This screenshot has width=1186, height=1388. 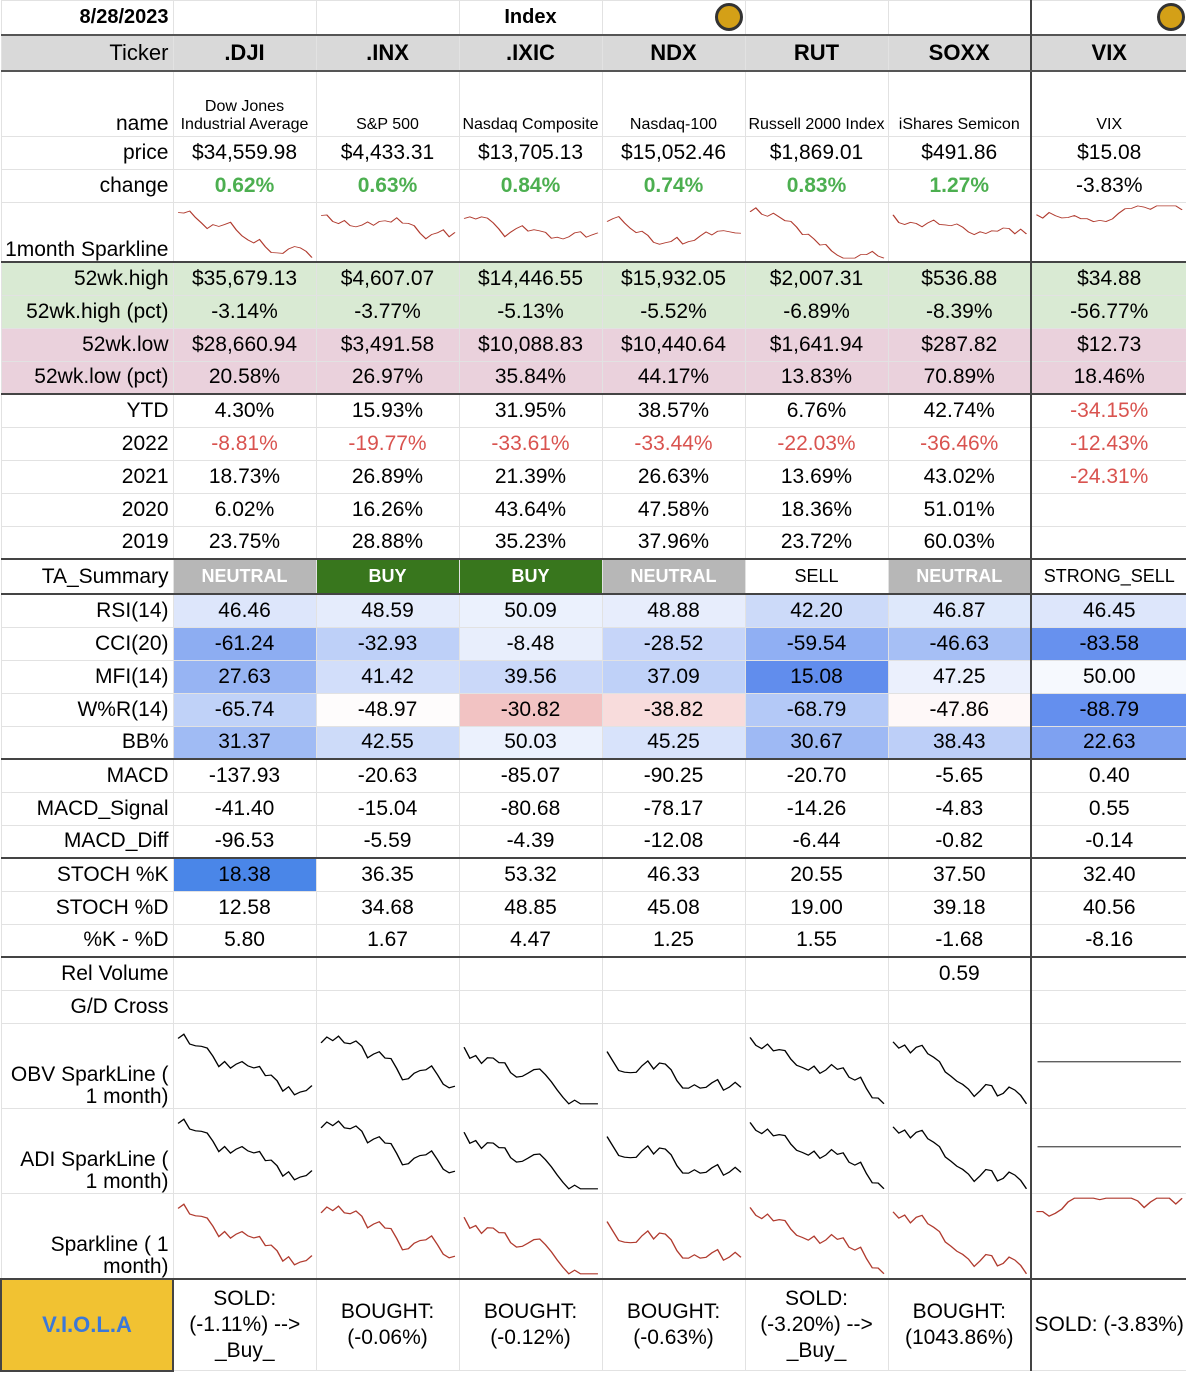 I want to click on change-cell: 0.83%, so click(x=816, y=186).